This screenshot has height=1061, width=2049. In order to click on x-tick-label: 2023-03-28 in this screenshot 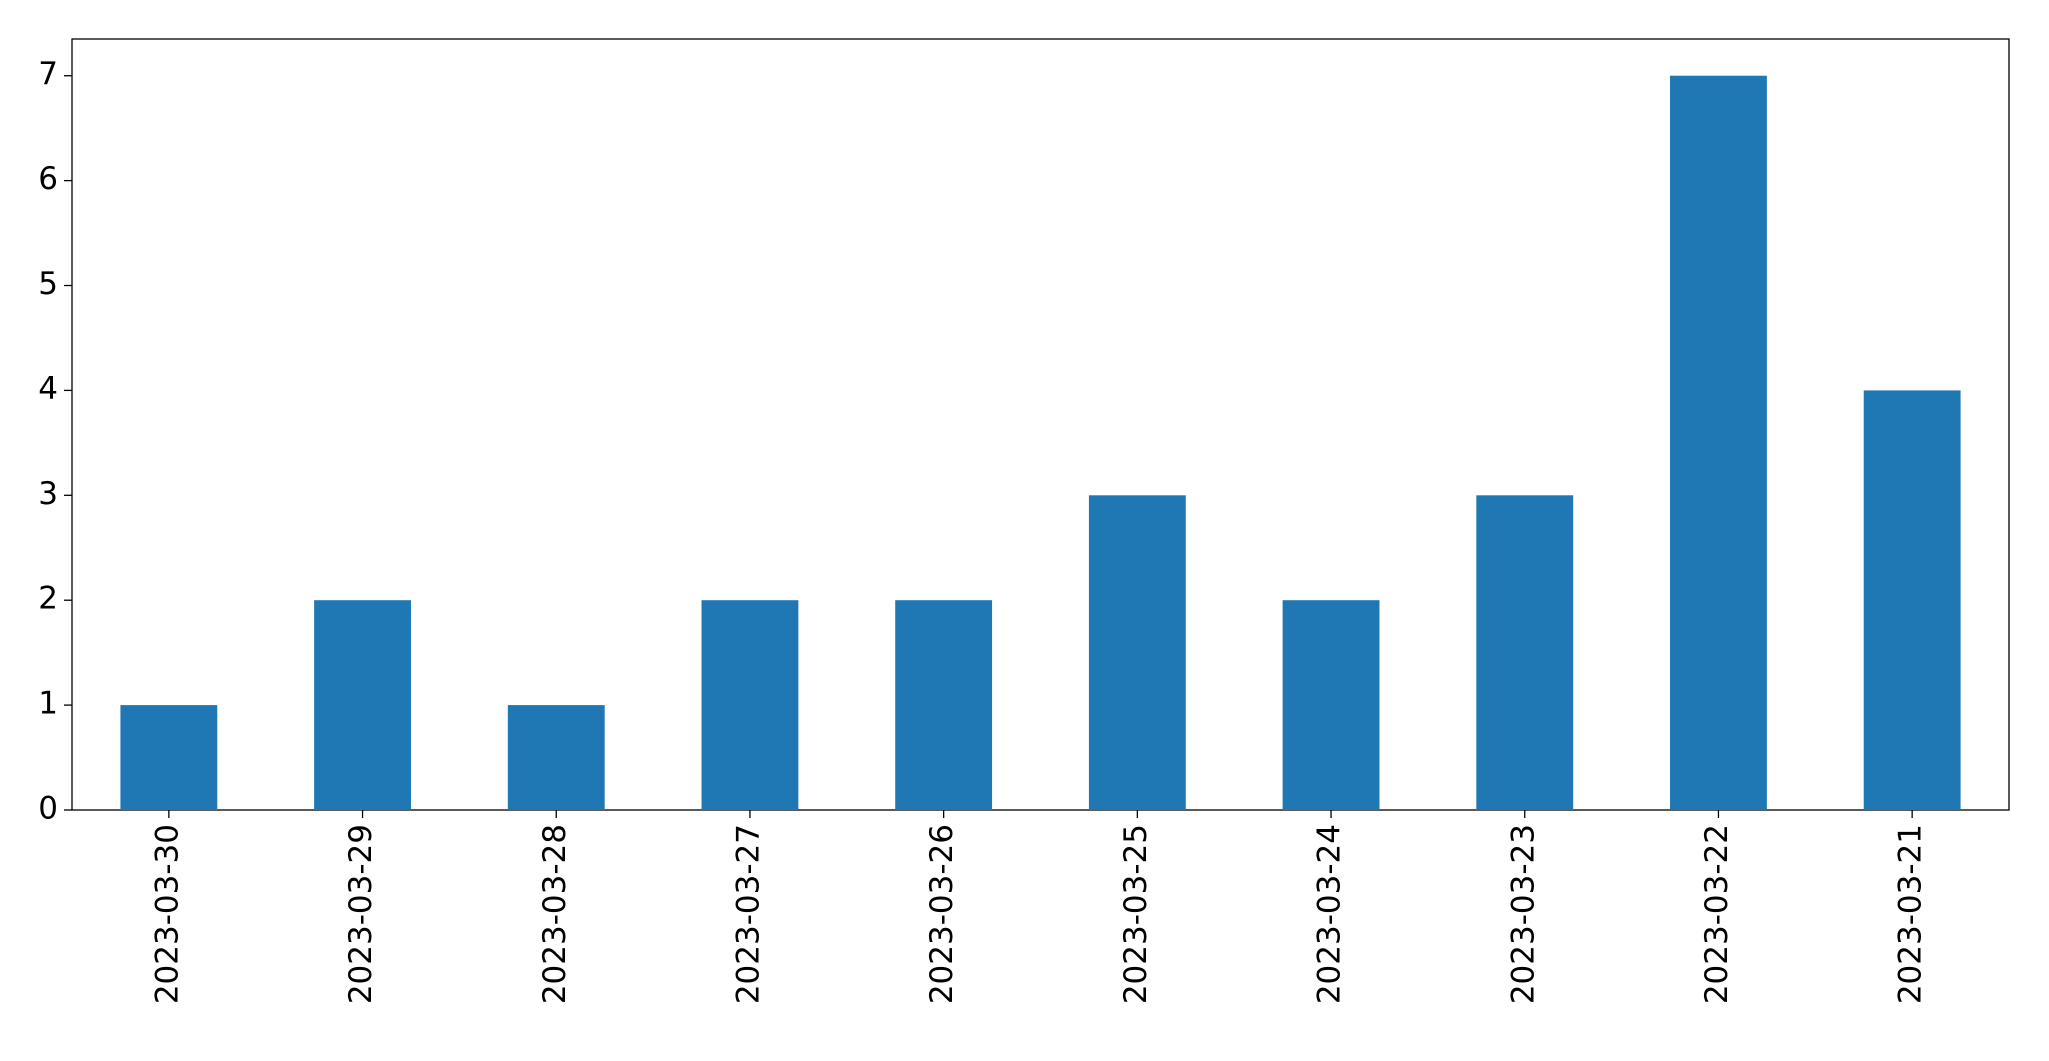, I will do `click(555, 914)`.